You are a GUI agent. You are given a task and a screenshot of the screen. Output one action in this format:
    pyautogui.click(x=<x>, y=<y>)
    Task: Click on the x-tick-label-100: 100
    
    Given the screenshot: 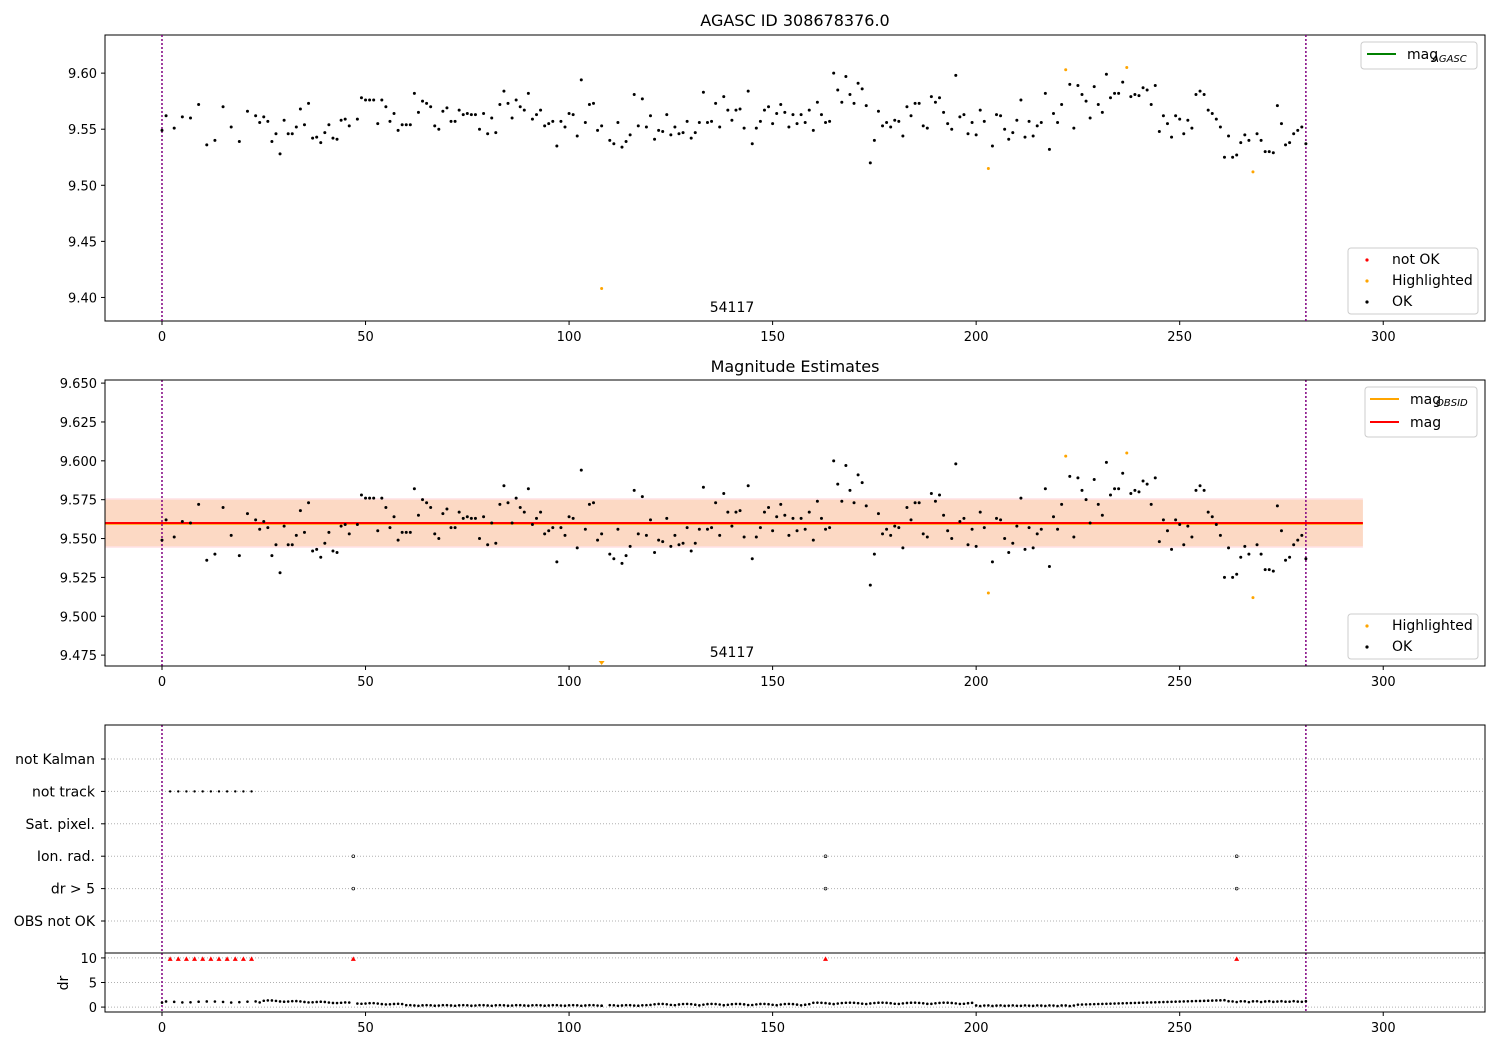 What is the action you would take?
    pyautogui.click(x=569, y=337)
    